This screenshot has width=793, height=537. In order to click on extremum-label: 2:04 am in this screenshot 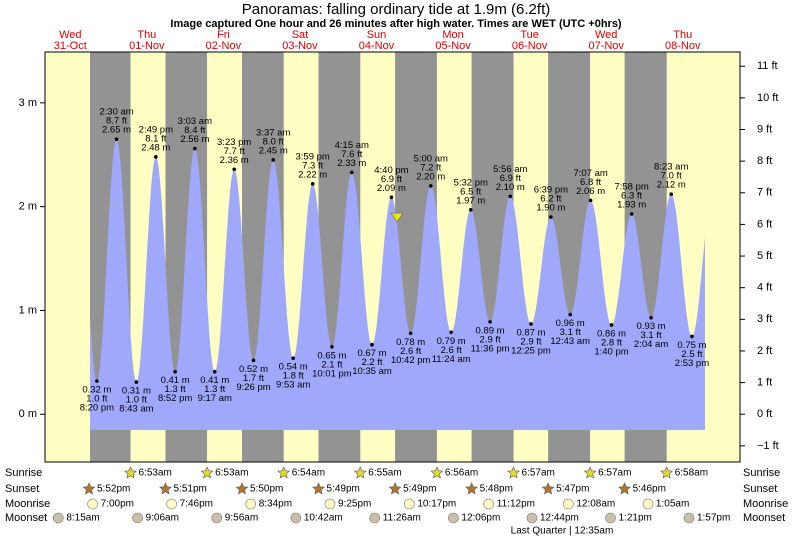, I will do `click(651, 344)`.